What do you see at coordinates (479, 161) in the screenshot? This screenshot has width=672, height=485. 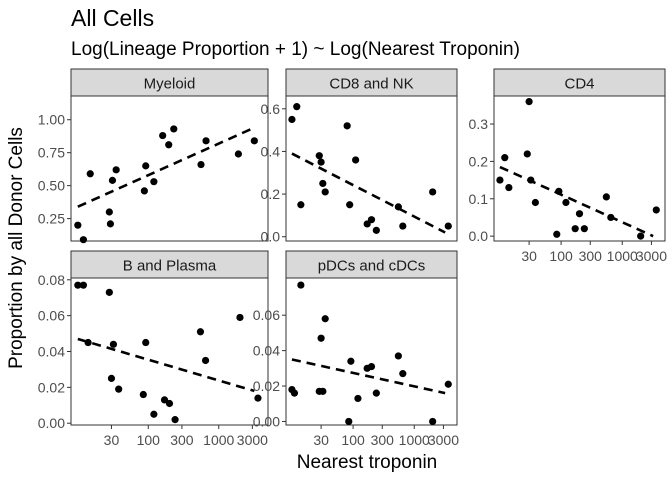 I see `y-tick-label-cd4: 0.2` at bounding box center [479, 161].